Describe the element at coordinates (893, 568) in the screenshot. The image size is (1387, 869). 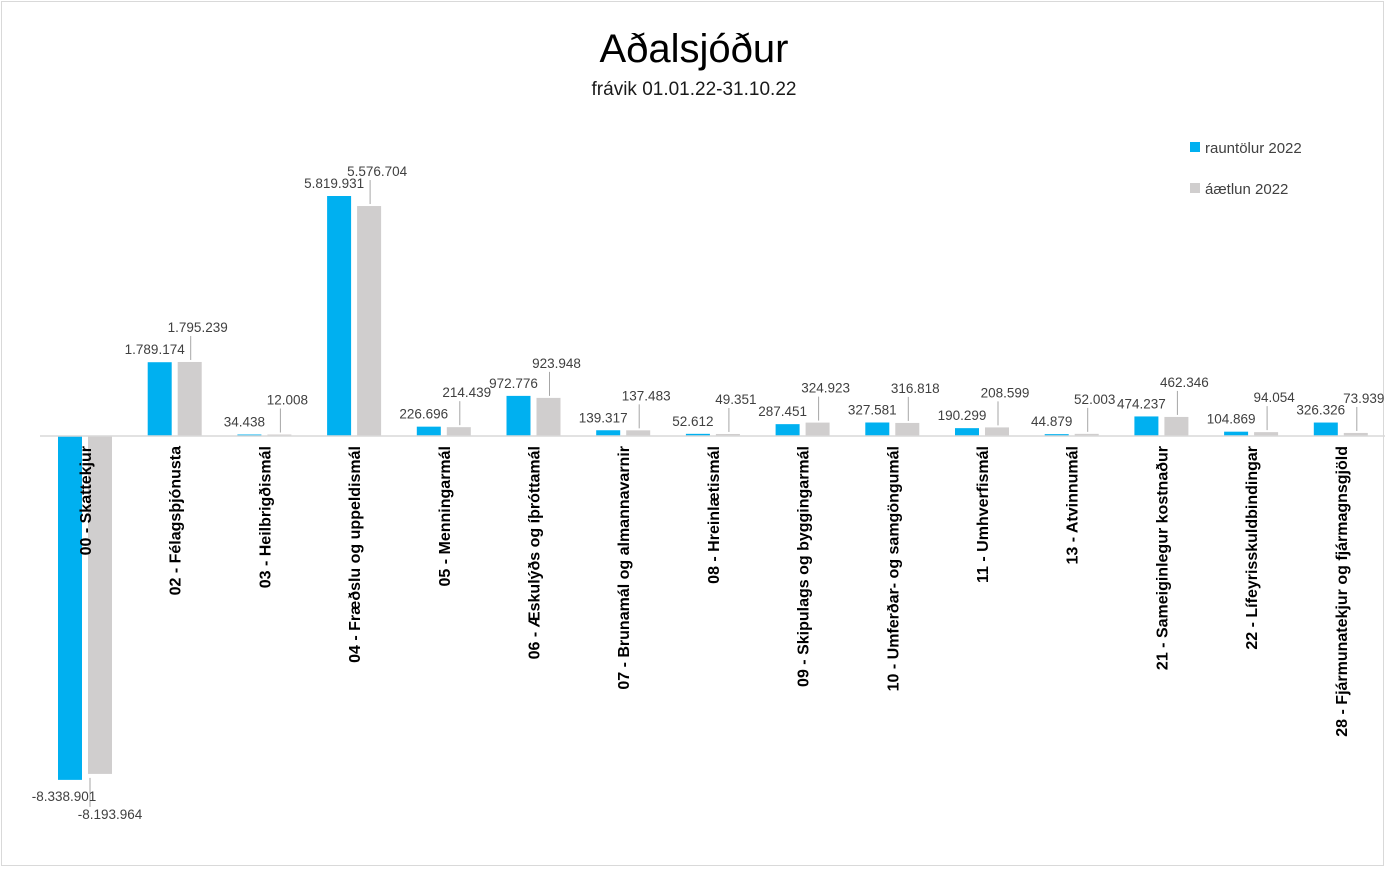
I see `category-label-9: 10 - Umferðar- og samgöngumál` at that location.